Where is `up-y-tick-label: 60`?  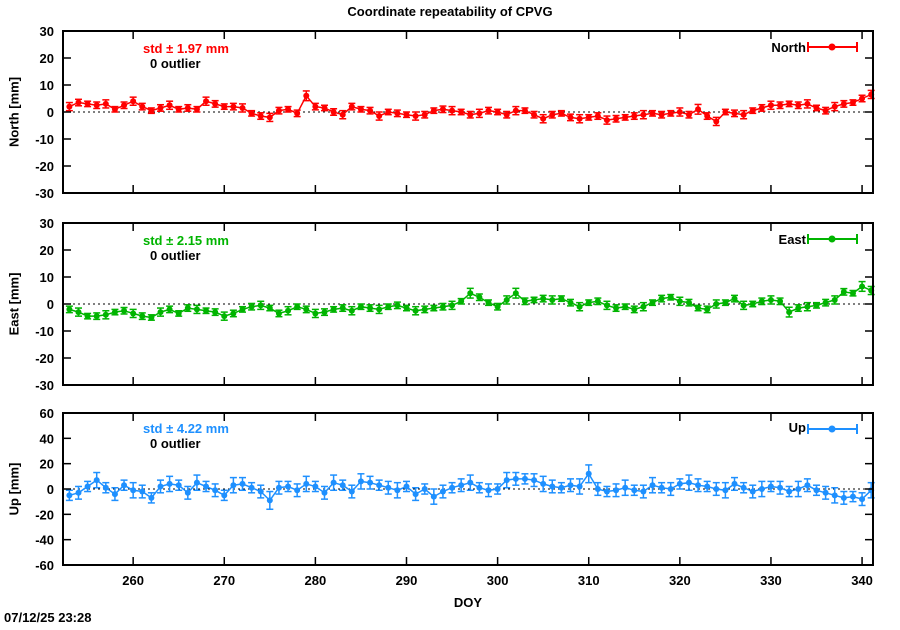
up-y-tick-label: 60 is located at coordinates (47, 413).